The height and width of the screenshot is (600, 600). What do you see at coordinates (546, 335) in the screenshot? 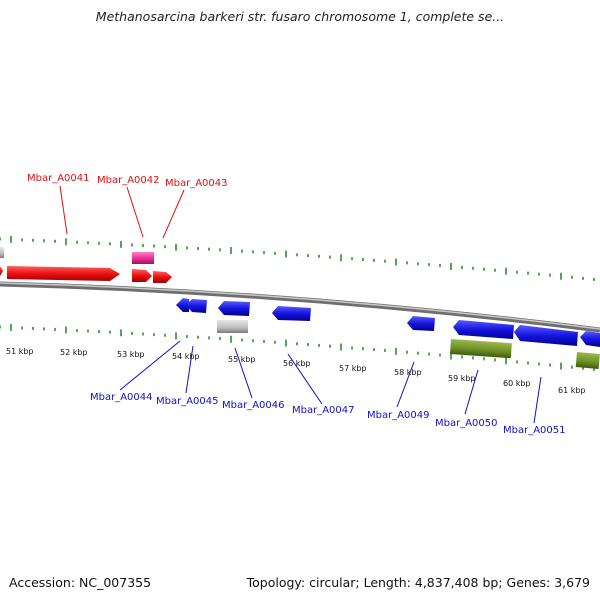
I see `gene-mbar-a0051` at bounding box center [546, 335].